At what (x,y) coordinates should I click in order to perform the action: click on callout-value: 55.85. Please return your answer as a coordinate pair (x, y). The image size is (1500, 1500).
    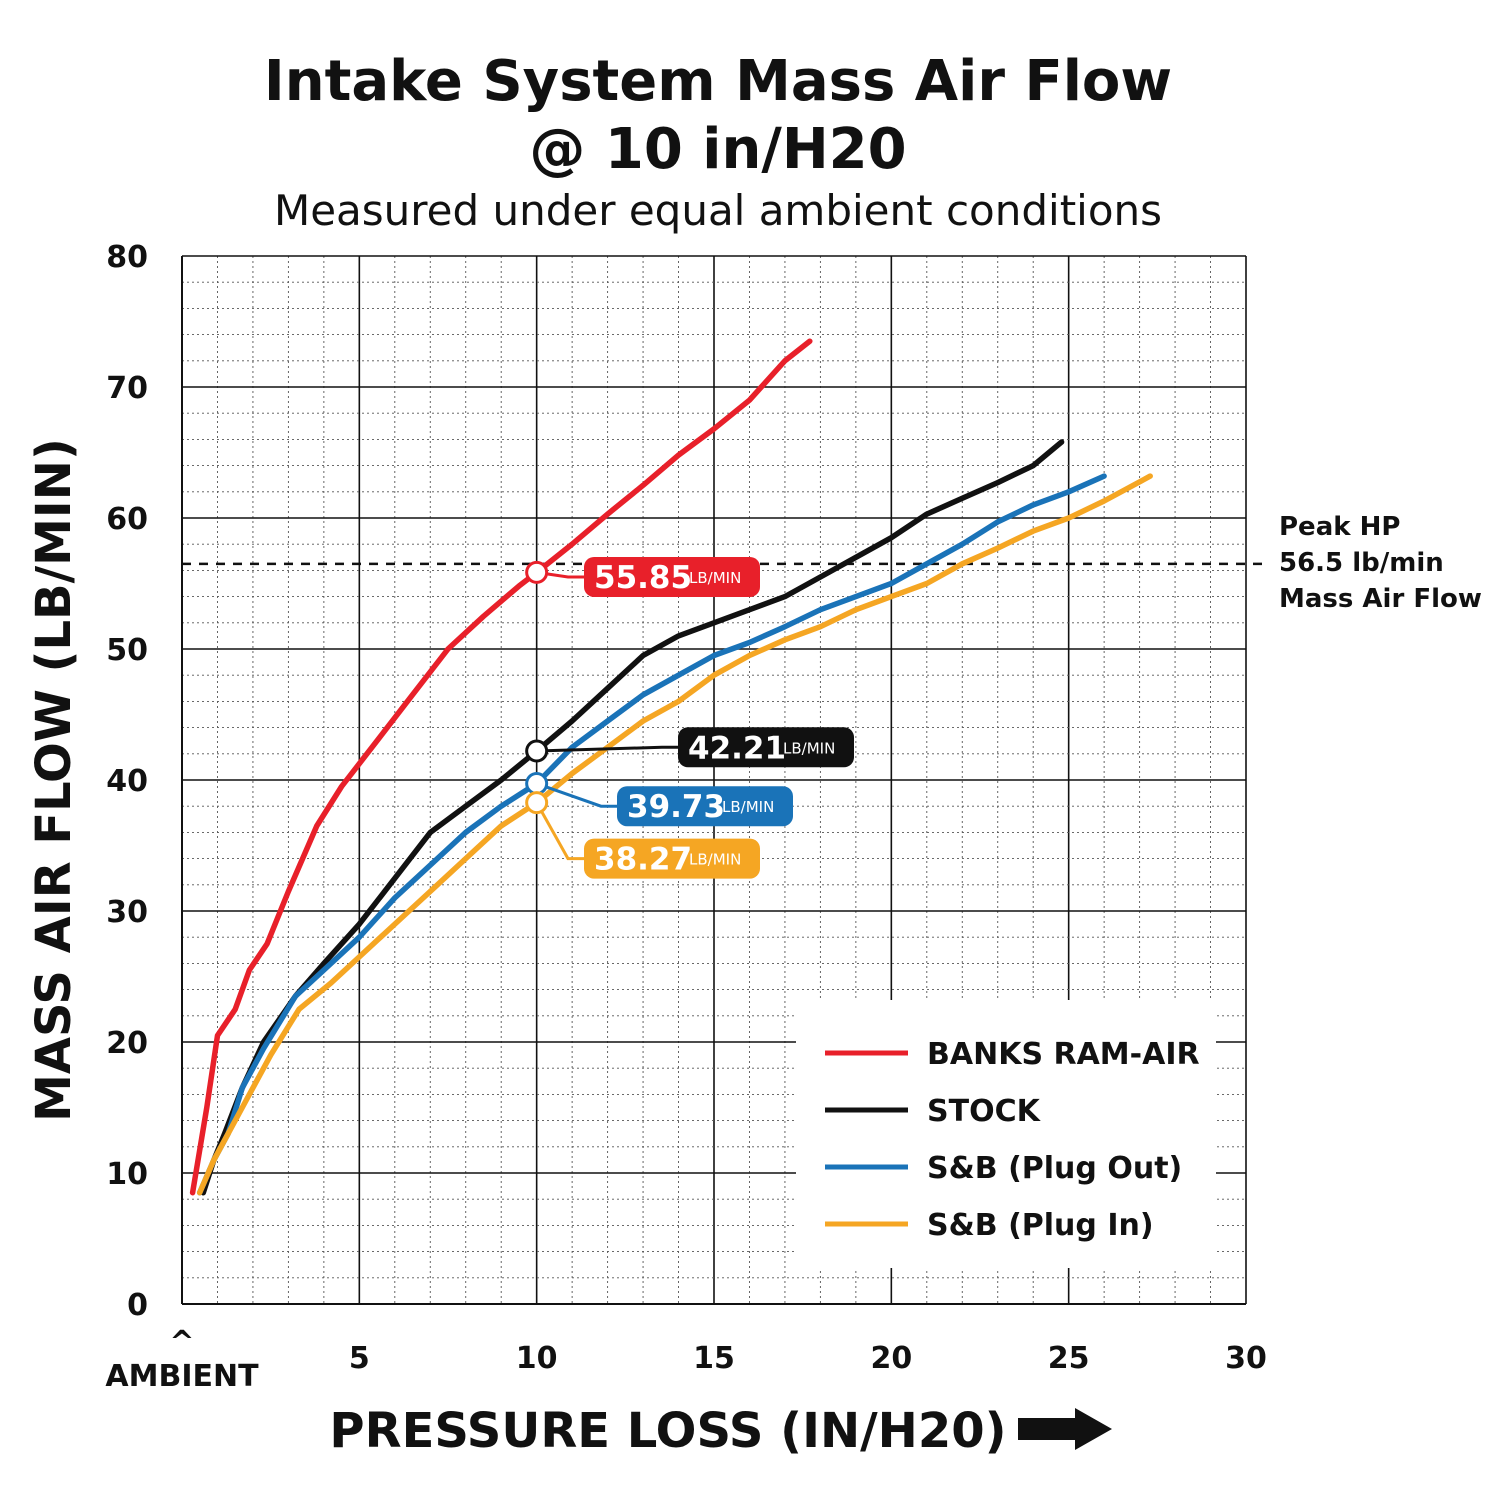
    Looking at the image, I should click on (643, 578).